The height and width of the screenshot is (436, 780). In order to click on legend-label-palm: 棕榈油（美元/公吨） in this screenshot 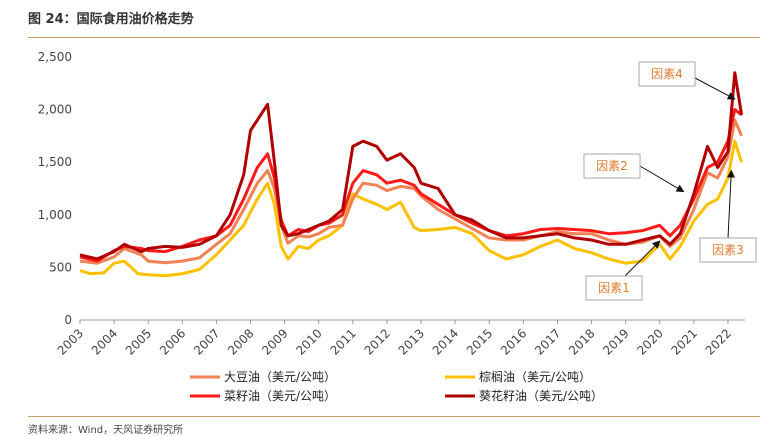, I will do `click(535, 376)`.